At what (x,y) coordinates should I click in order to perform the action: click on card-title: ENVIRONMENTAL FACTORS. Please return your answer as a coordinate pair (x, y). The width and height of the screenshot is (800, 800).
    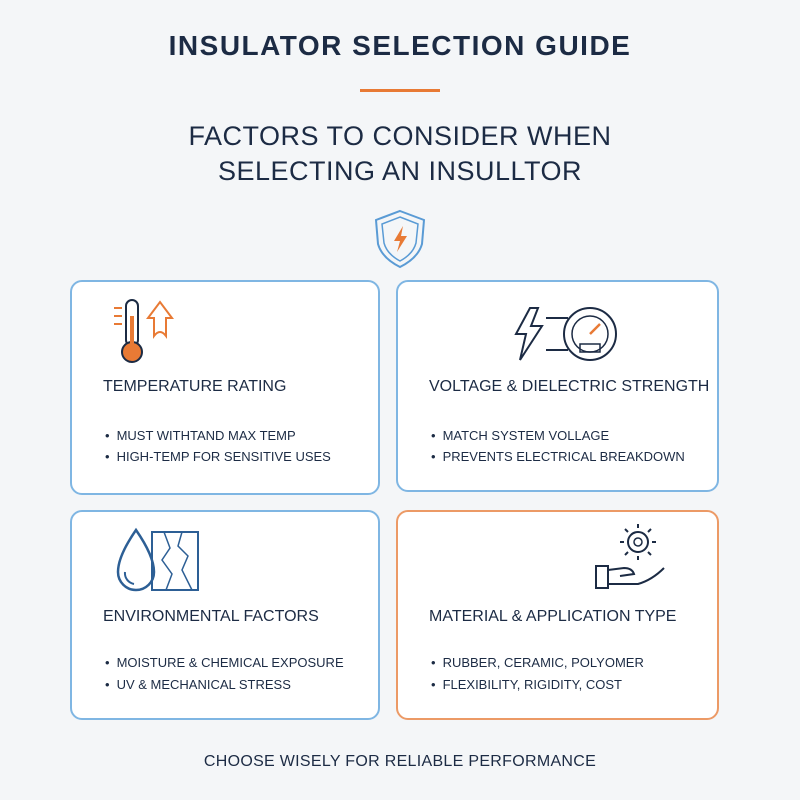
    Looking at the image, I should click on (211, 616).